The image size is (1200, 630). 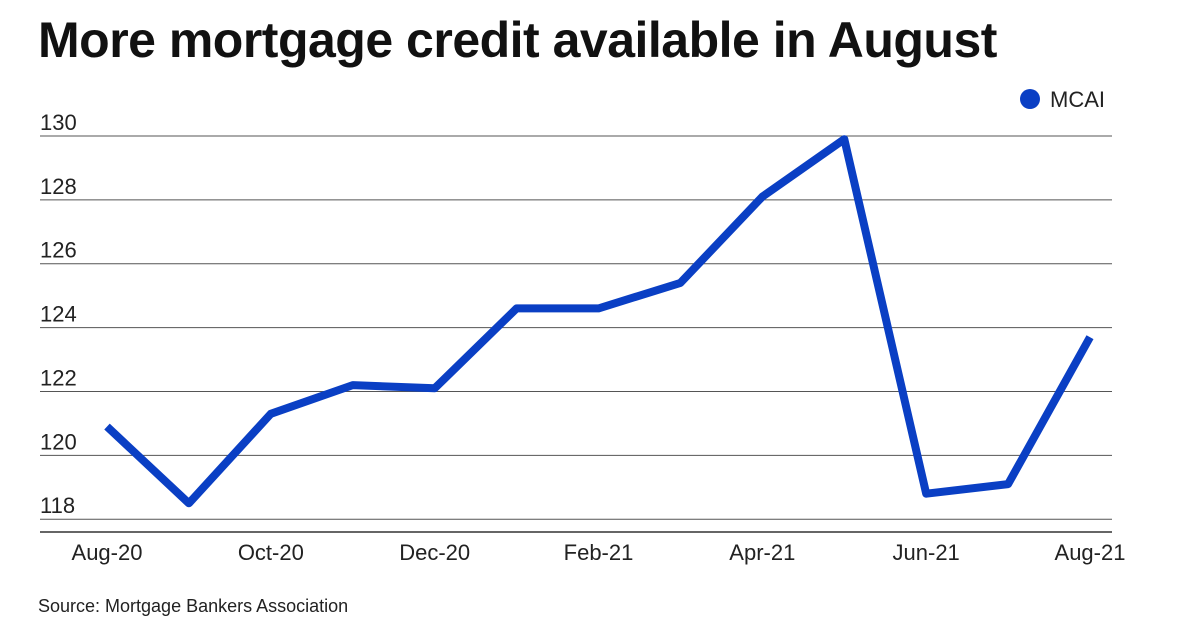 I want to click on legend-marker-mcai, so click(x=1030, y=99).